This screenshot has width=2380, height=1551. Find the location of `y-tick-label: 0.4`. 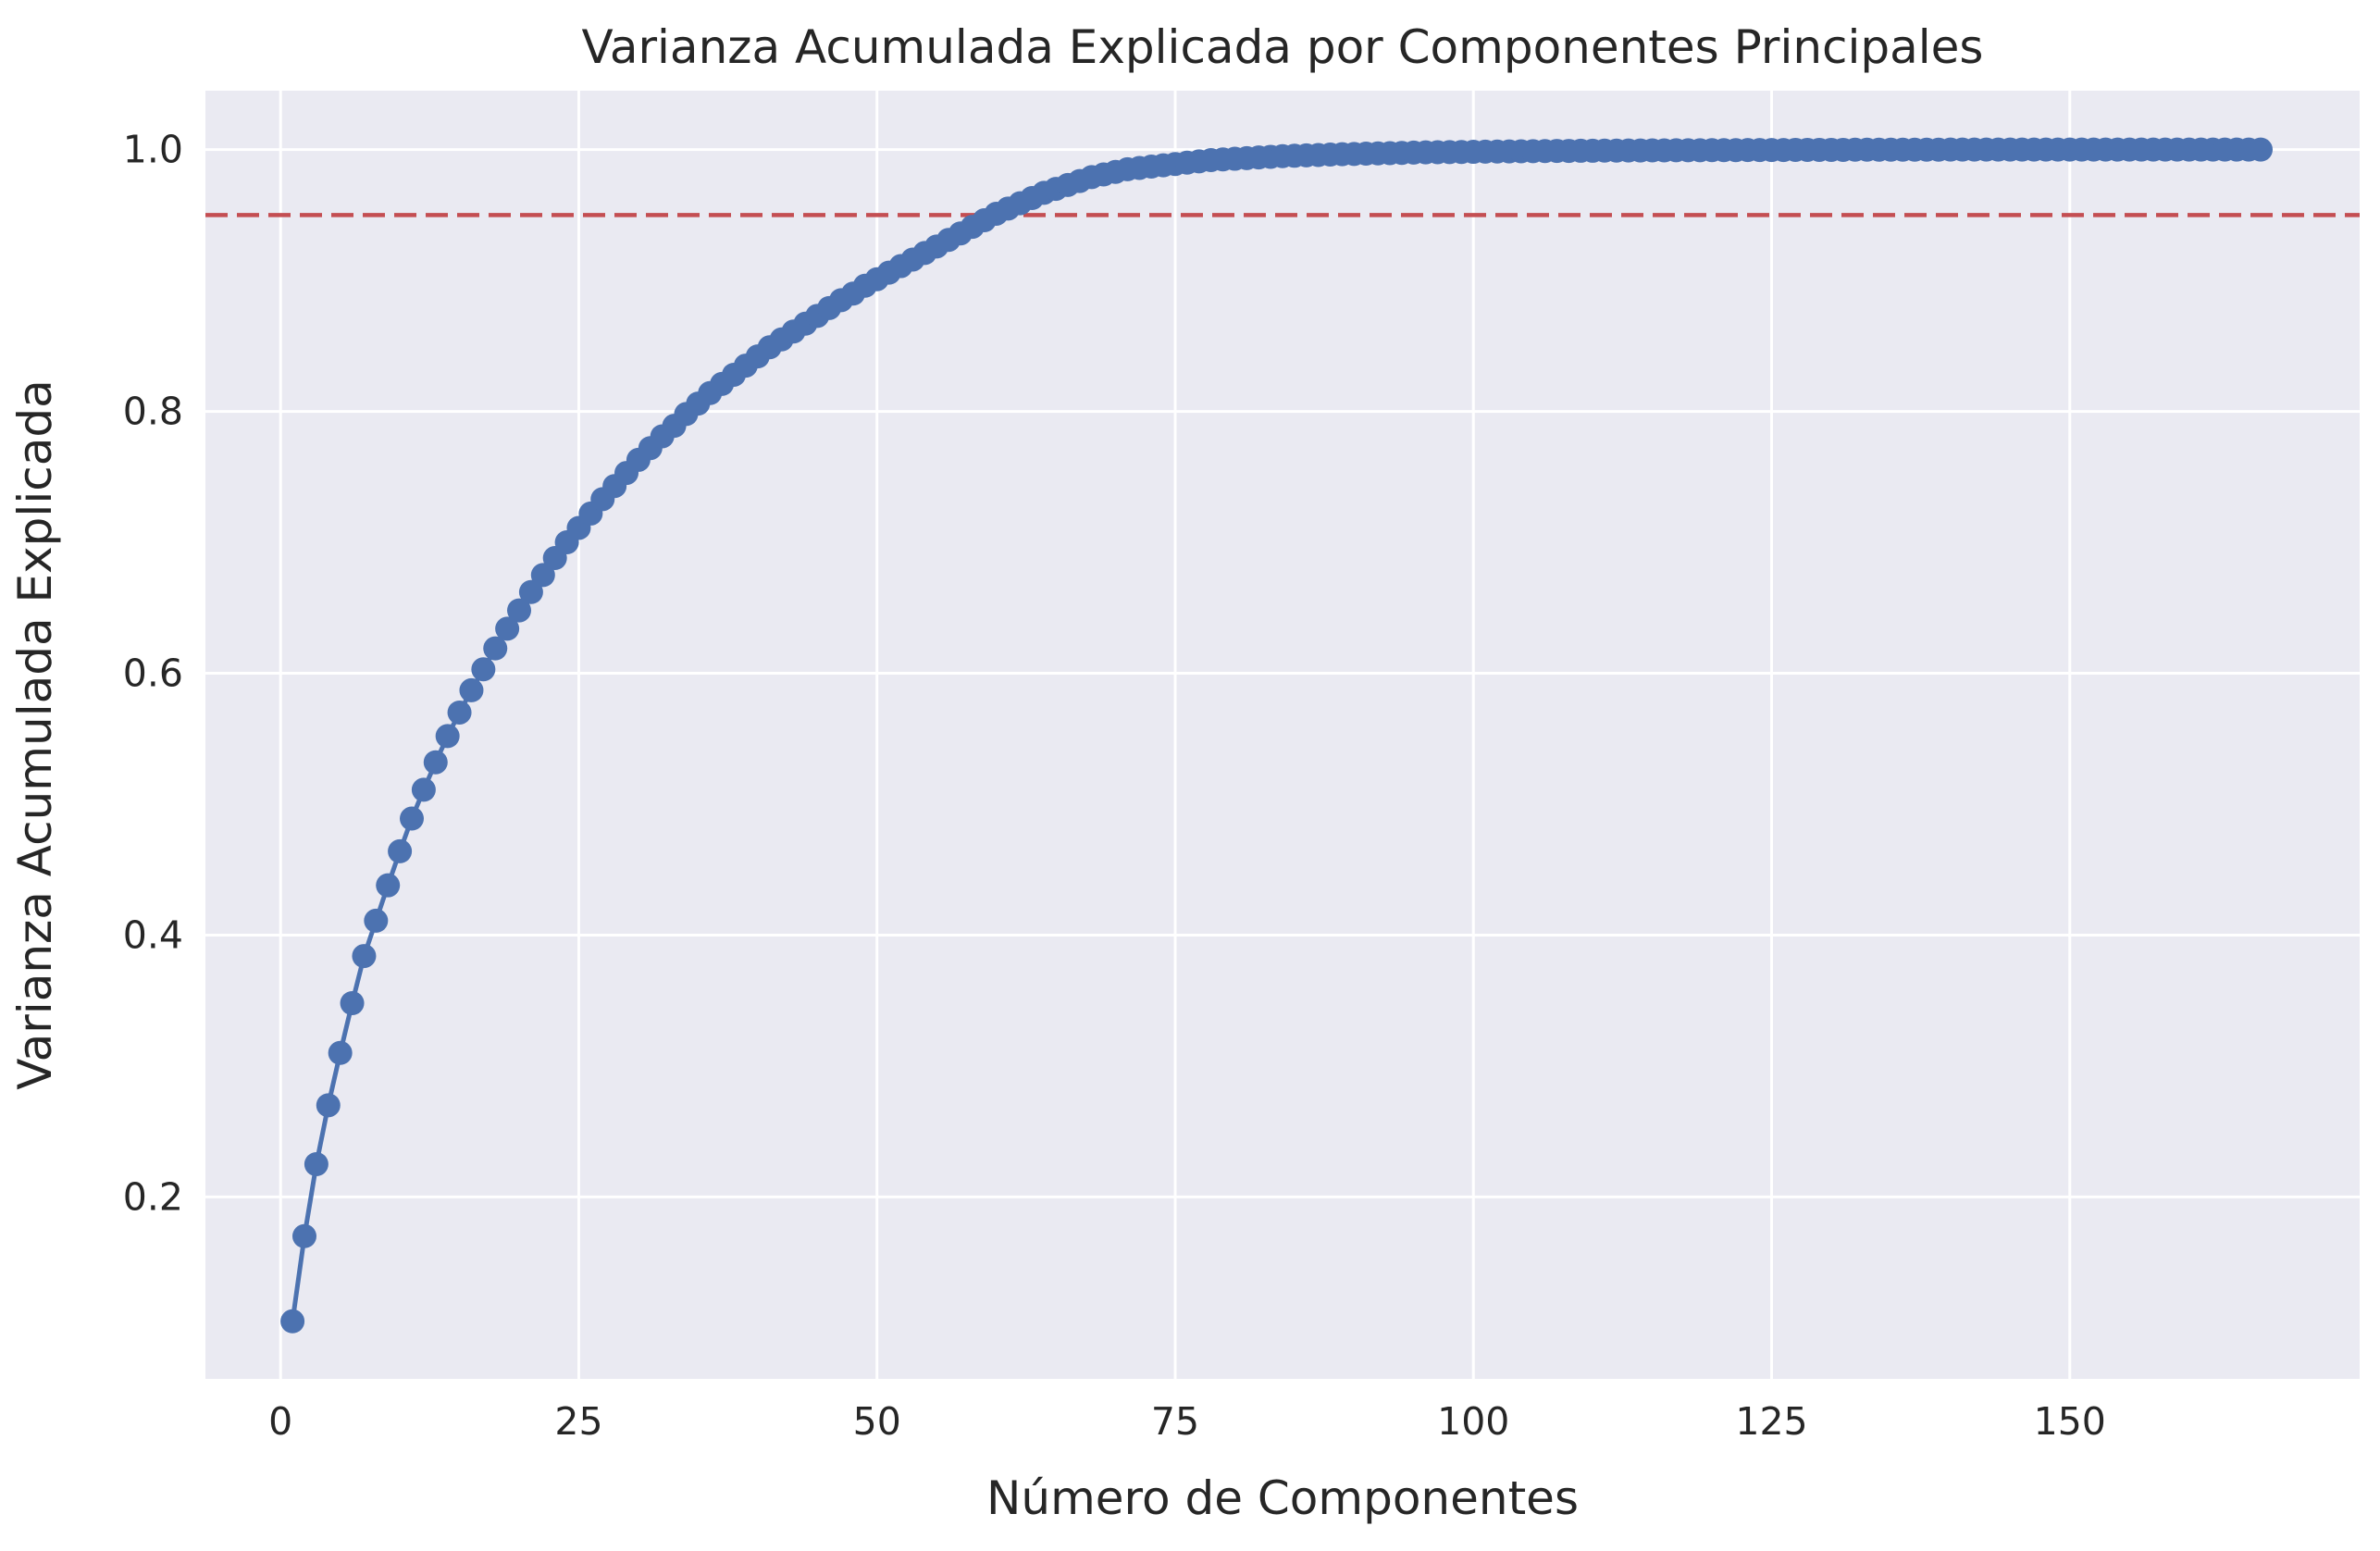

y-tick-label: 0.4 is located at coordinates (153, 934).